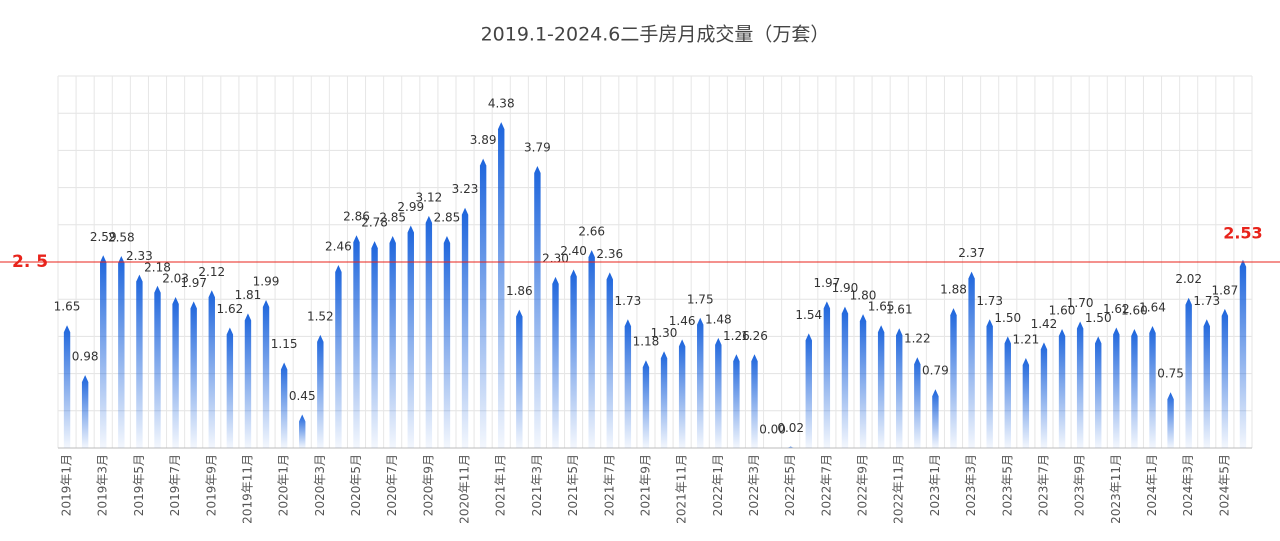 This screenshot has height=541, width=1280. I want to click on chart-title: 2019.1-2024.6二手房月成交量（万套）, so click(655, 35).